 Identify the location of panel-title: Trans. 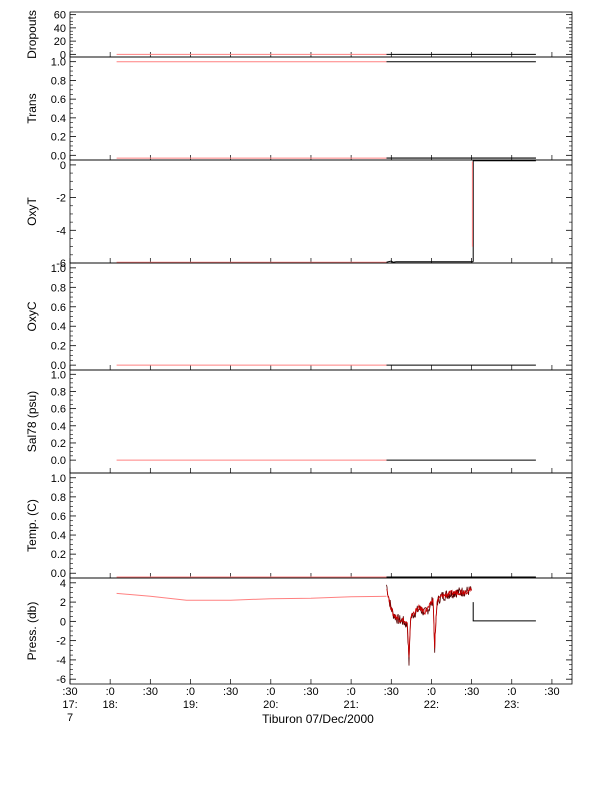
(32, 108).